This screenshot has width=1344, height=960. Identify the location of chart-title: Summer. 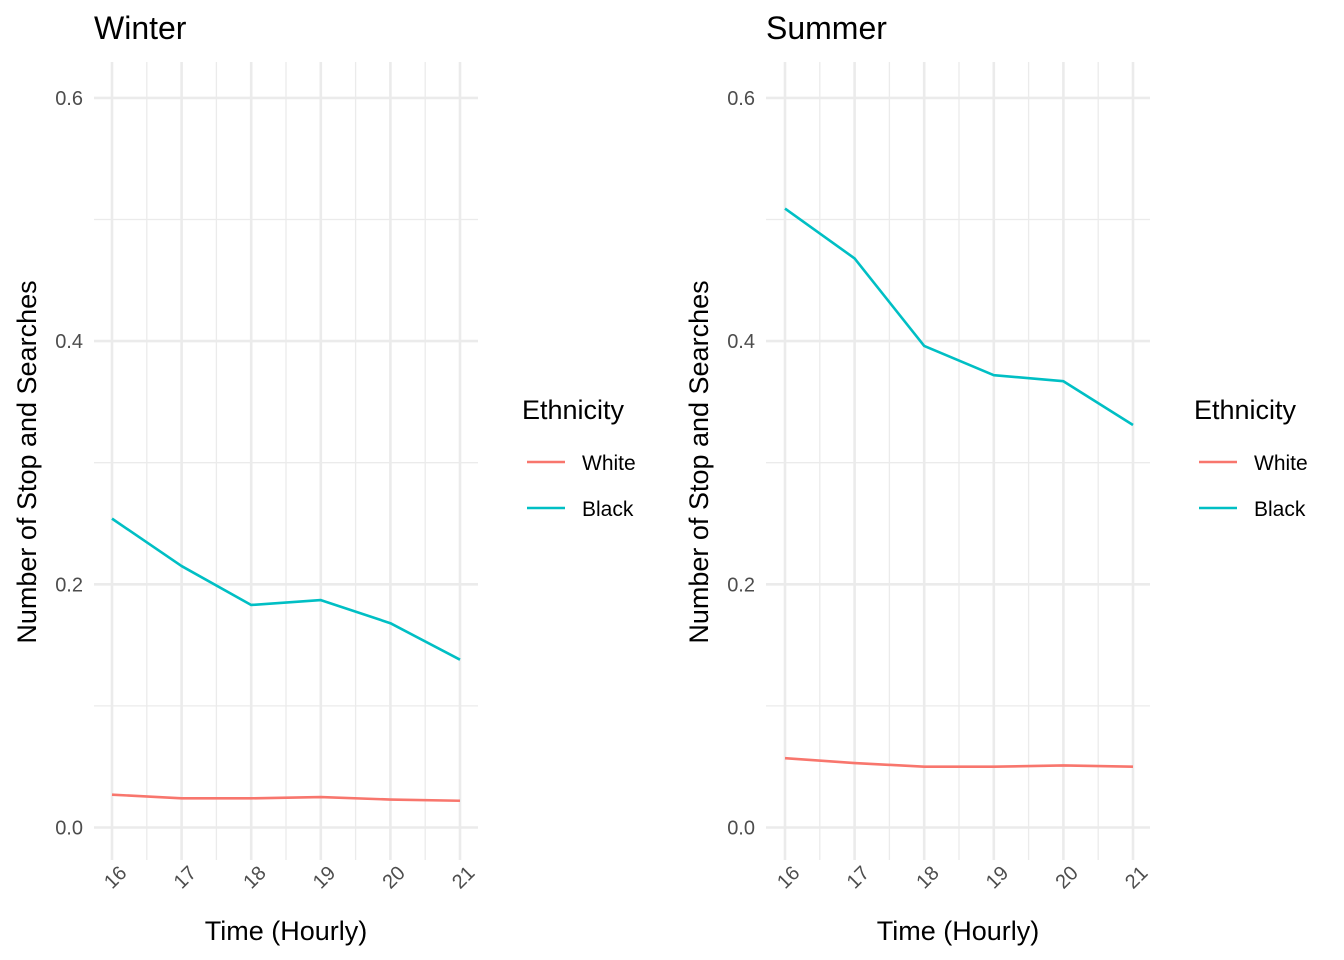
(826, 28).